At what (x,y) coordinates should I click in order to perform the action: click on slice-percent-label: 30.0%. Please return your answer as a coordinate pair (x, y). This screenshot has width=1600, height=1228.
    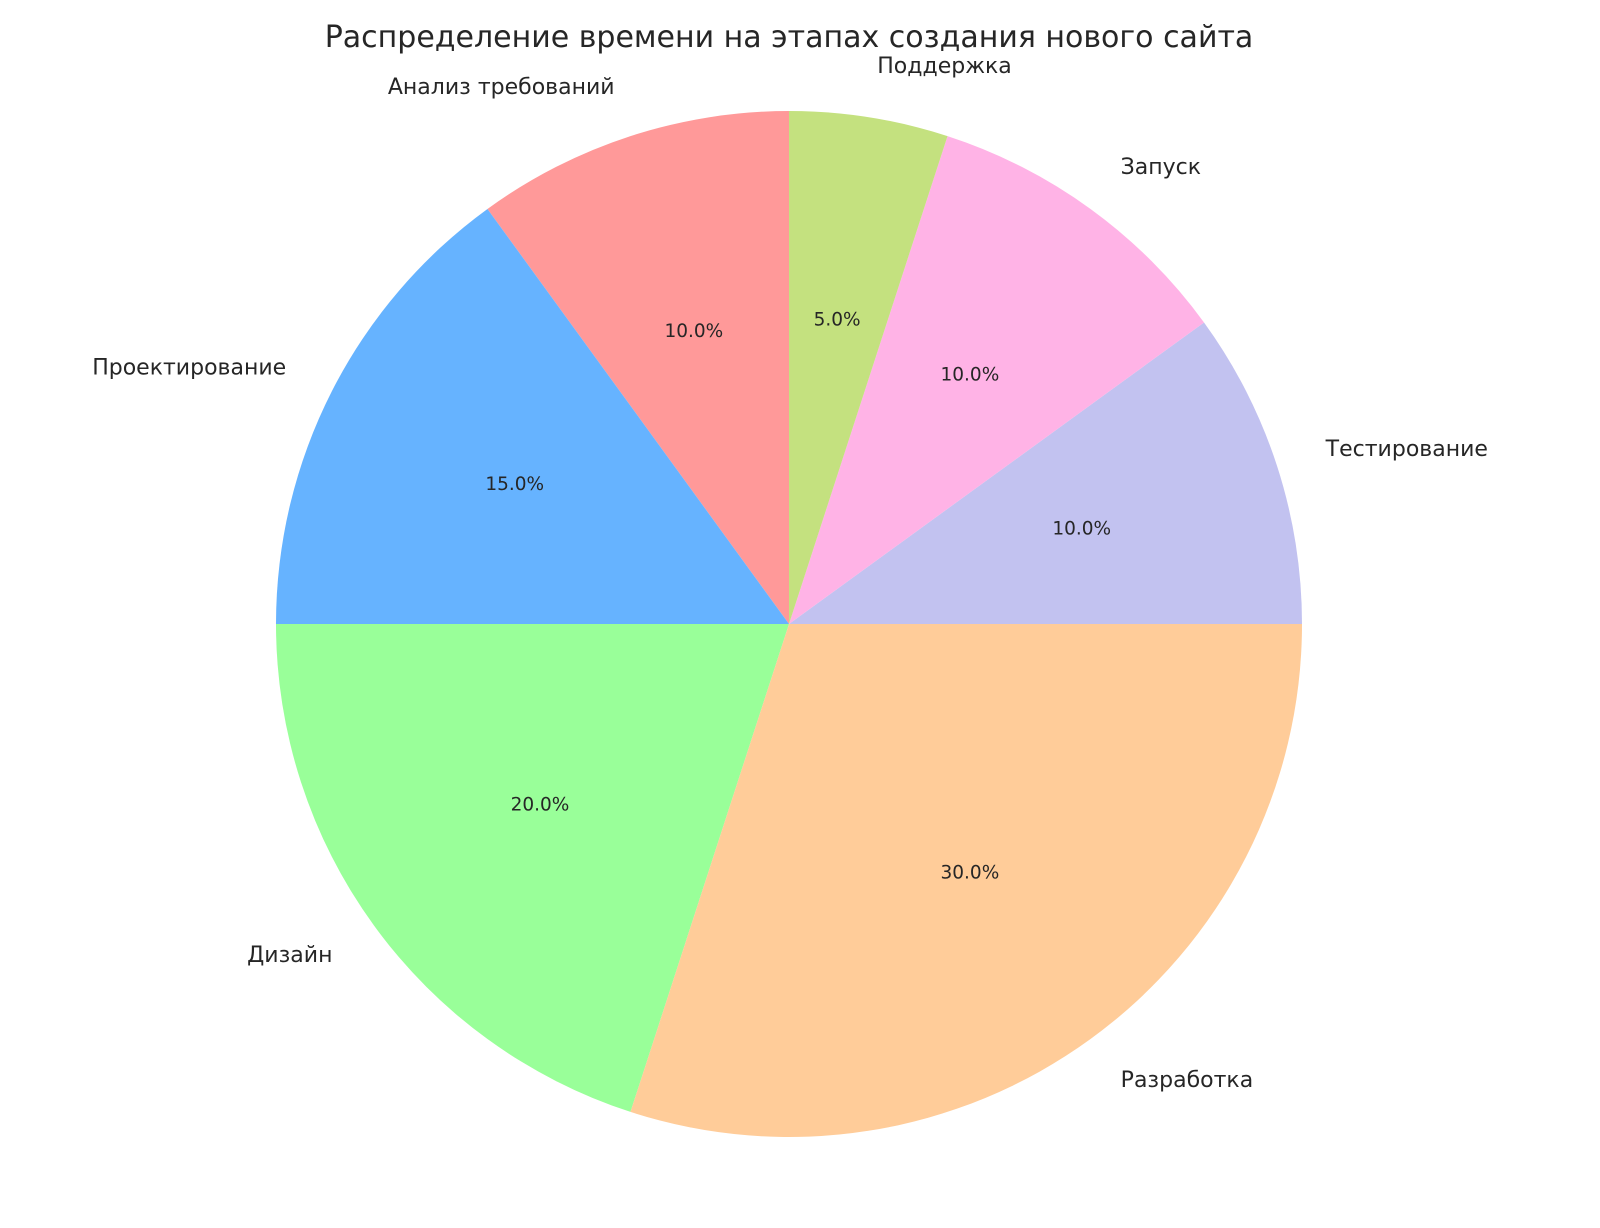
    Looking at the image, I should click on (970, 873).